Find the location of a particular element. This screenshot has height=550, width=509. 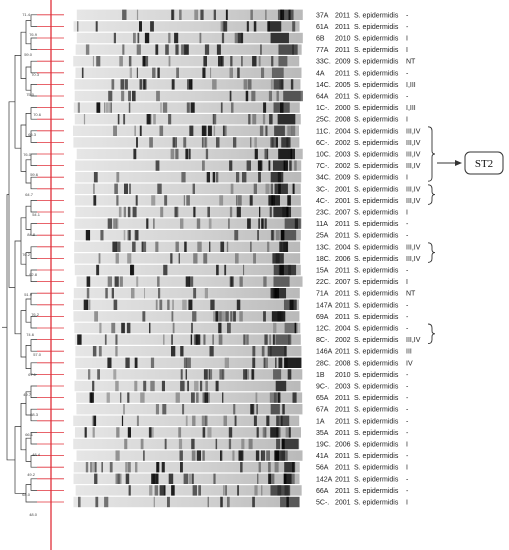

isolate-id: 147A is located at coordinates (324, 305).